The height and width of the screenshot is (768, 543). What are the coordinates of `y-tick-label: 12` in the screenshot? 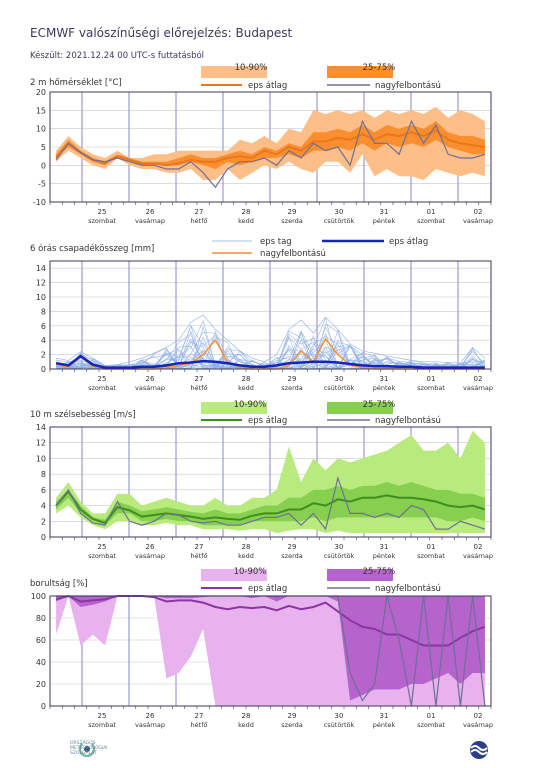 It's located at (41, 283).